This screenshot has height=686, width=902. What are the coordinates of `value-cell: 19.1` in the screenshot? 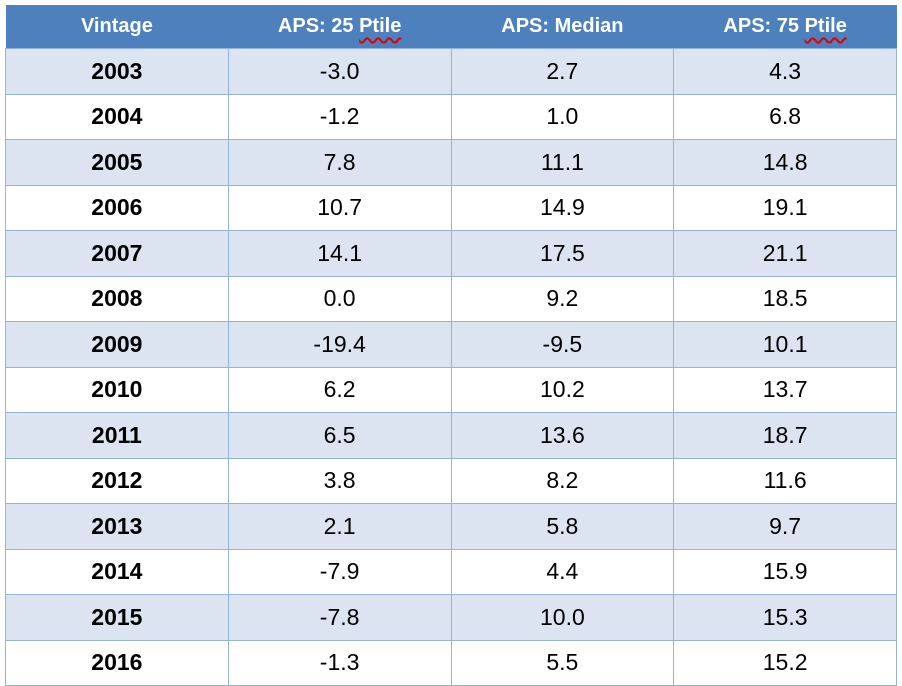 It's located at (785, 207).